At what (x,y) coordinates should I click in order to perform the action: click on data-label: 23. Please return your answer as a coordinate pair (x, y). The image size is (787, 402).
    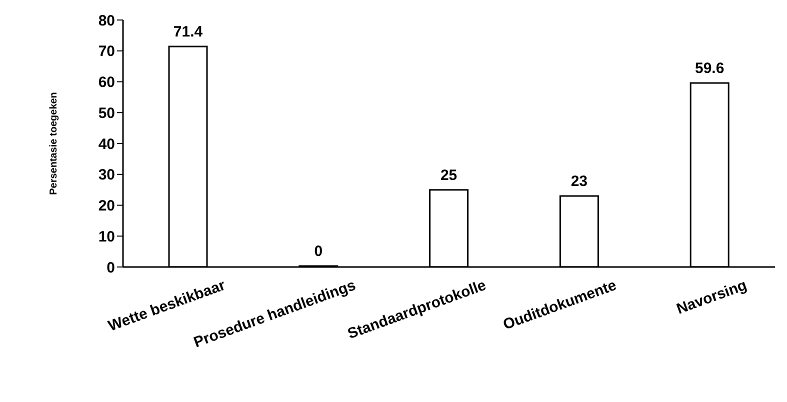
    Looking at the image, I should click on (579, 181).